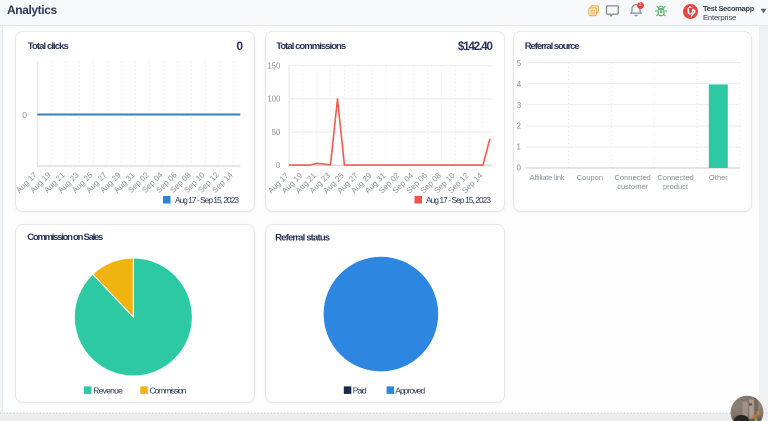 This screenshot has height=421, width=768. Describe the element at coordinates (519, 147) in the screenshot. I see `svg-text: 1` at that location.